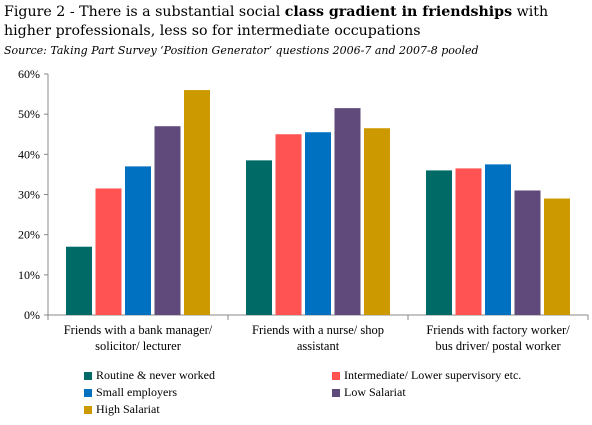  What do you see at coordinates (29, 195) in the screenshot?
I see `y-tick-label: 30%` at bounding box center [29, 195].